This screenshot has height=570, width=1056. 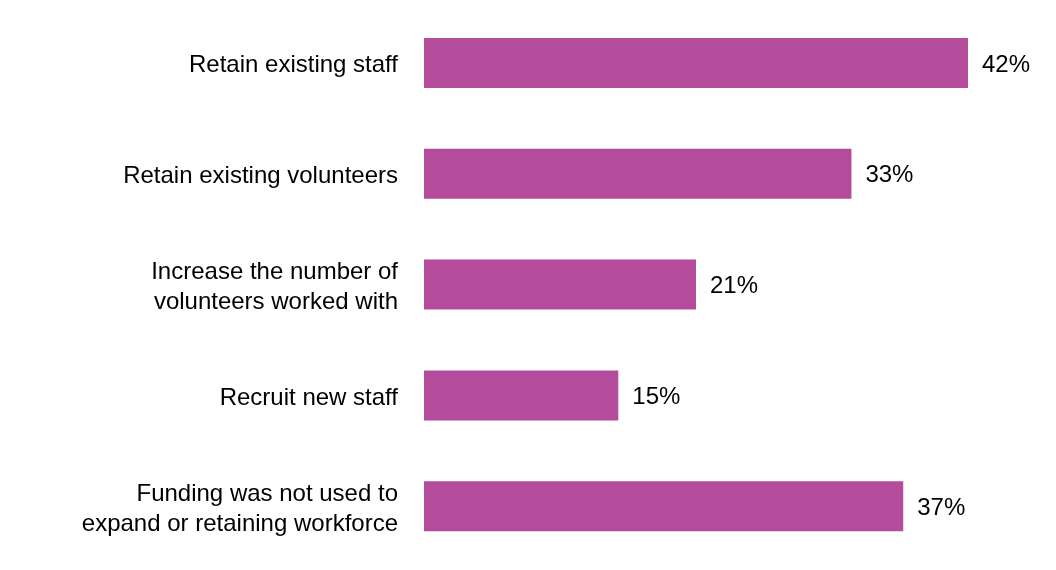 What do you see at coordinates (293, 63) in the screenshot?
I see `y-tick-label: Retain existing staff` at bounding box center [293, 63].